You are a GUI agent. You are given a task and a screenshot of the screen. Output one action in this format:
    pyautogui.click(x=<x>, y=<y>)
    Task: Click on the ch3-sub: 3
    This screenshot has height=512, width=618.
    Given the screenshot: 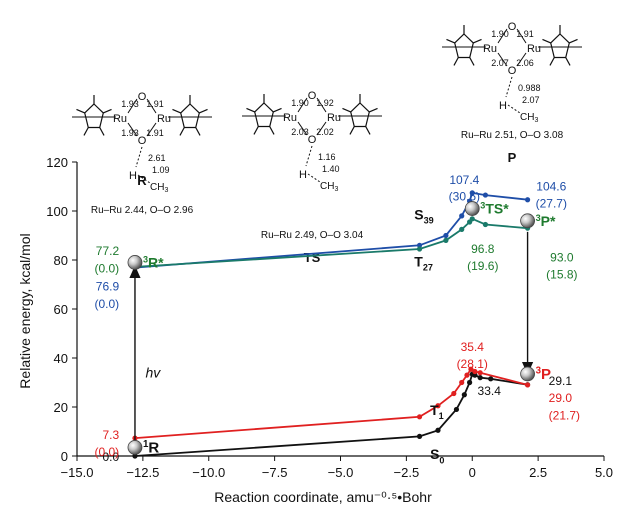 What is the action you would take?
    pyautogui.click(x=536, y=120)
    